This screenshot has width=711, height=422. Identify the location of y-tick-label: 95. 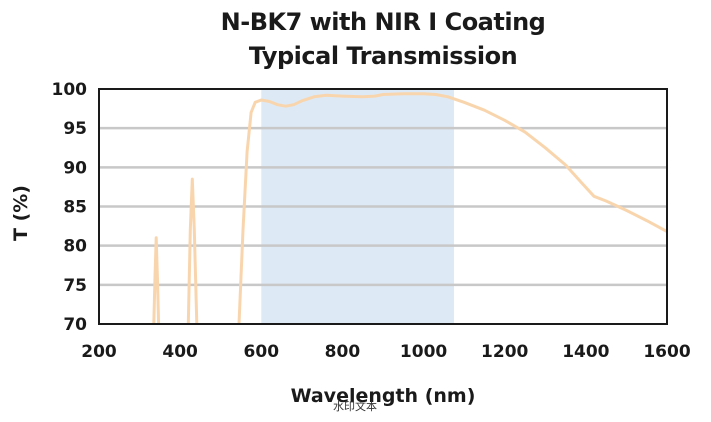
(75, 129).